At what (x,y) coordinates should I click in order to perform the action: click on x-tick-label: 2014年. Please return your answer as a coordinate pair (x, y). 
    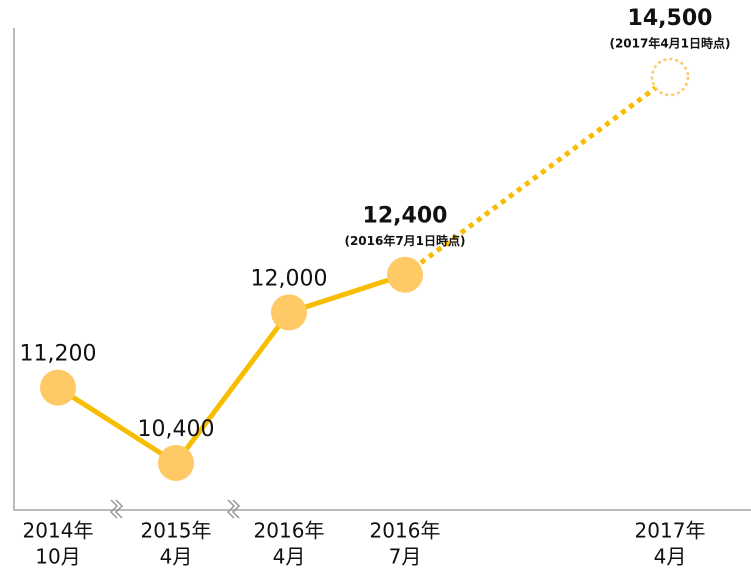
    Looking at the image, I should click on (58, 531).